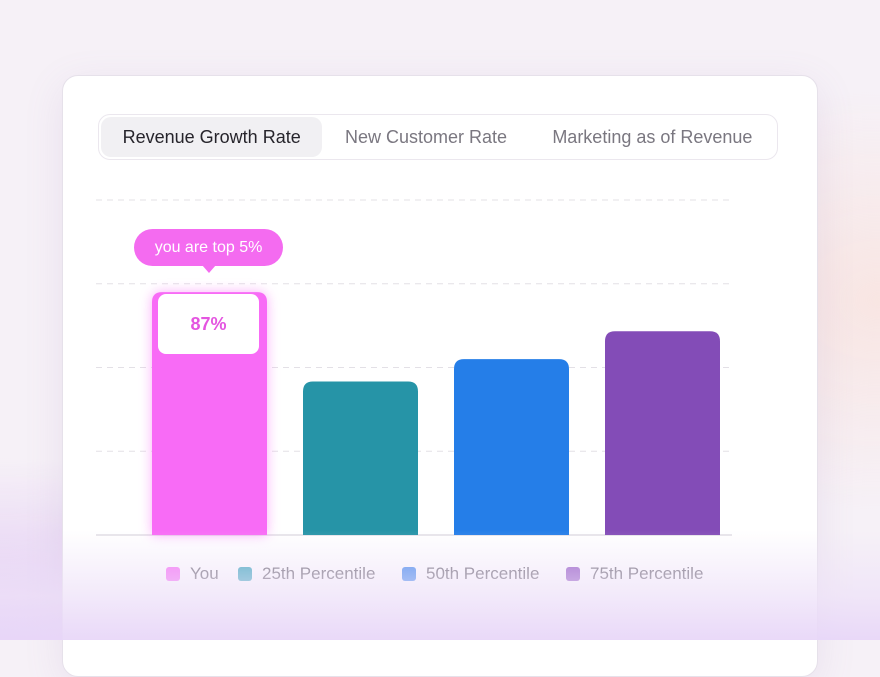 This screenshot has height=677, width=880. What do you see at coordinates (208, 251) in the screenshot?
I see `rank-tooltip: you are top 5%` at bounding box center [208, 251].